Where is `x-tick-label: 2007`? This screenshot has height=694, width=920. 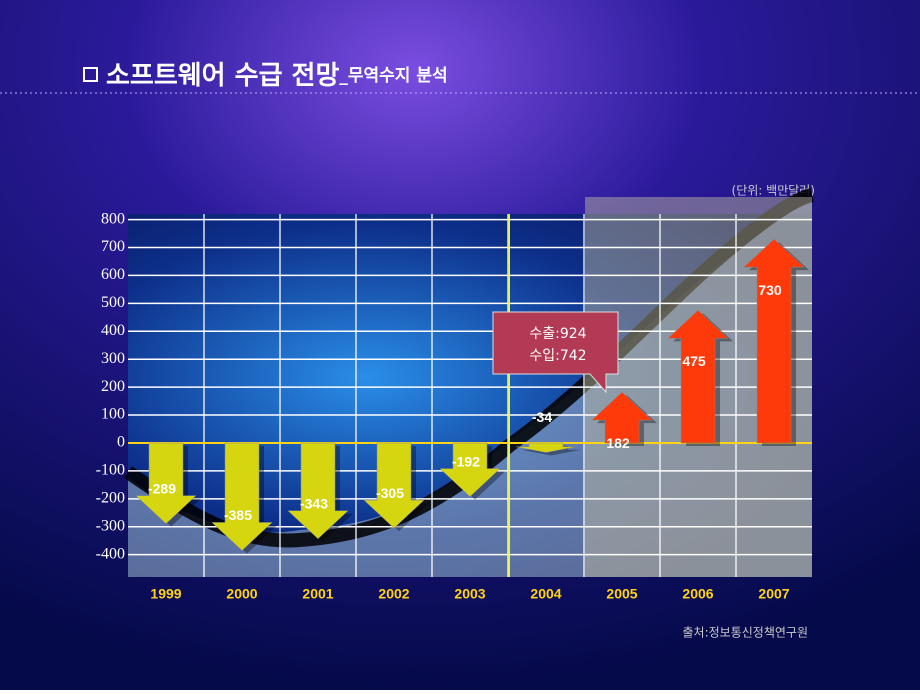 x-tick-label: 2007 is located at coordinates (773, 594).